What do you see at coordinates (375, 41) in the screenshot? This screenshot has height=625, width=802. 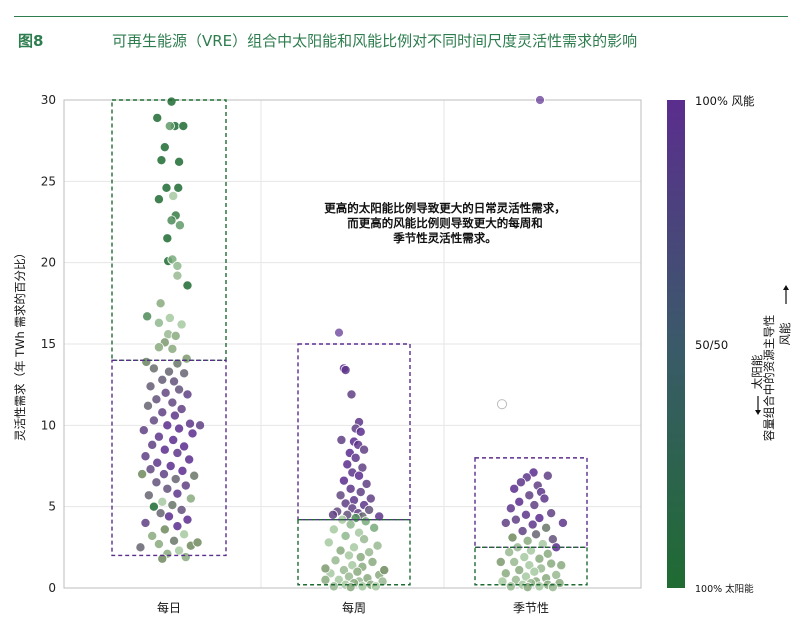 I see `figure-title: 可再生能源（VRE）组合中太阳能和风能比例对不同时间尺度灵活性需求的影响` at bounding box center [375, 41].